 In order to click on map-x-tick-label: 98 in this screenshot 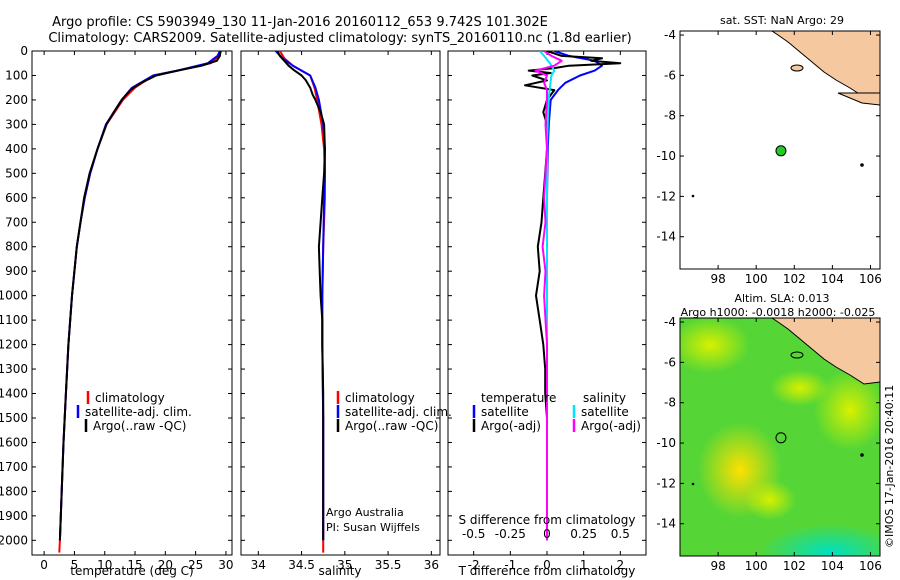, I will do `click(717, 566)`.